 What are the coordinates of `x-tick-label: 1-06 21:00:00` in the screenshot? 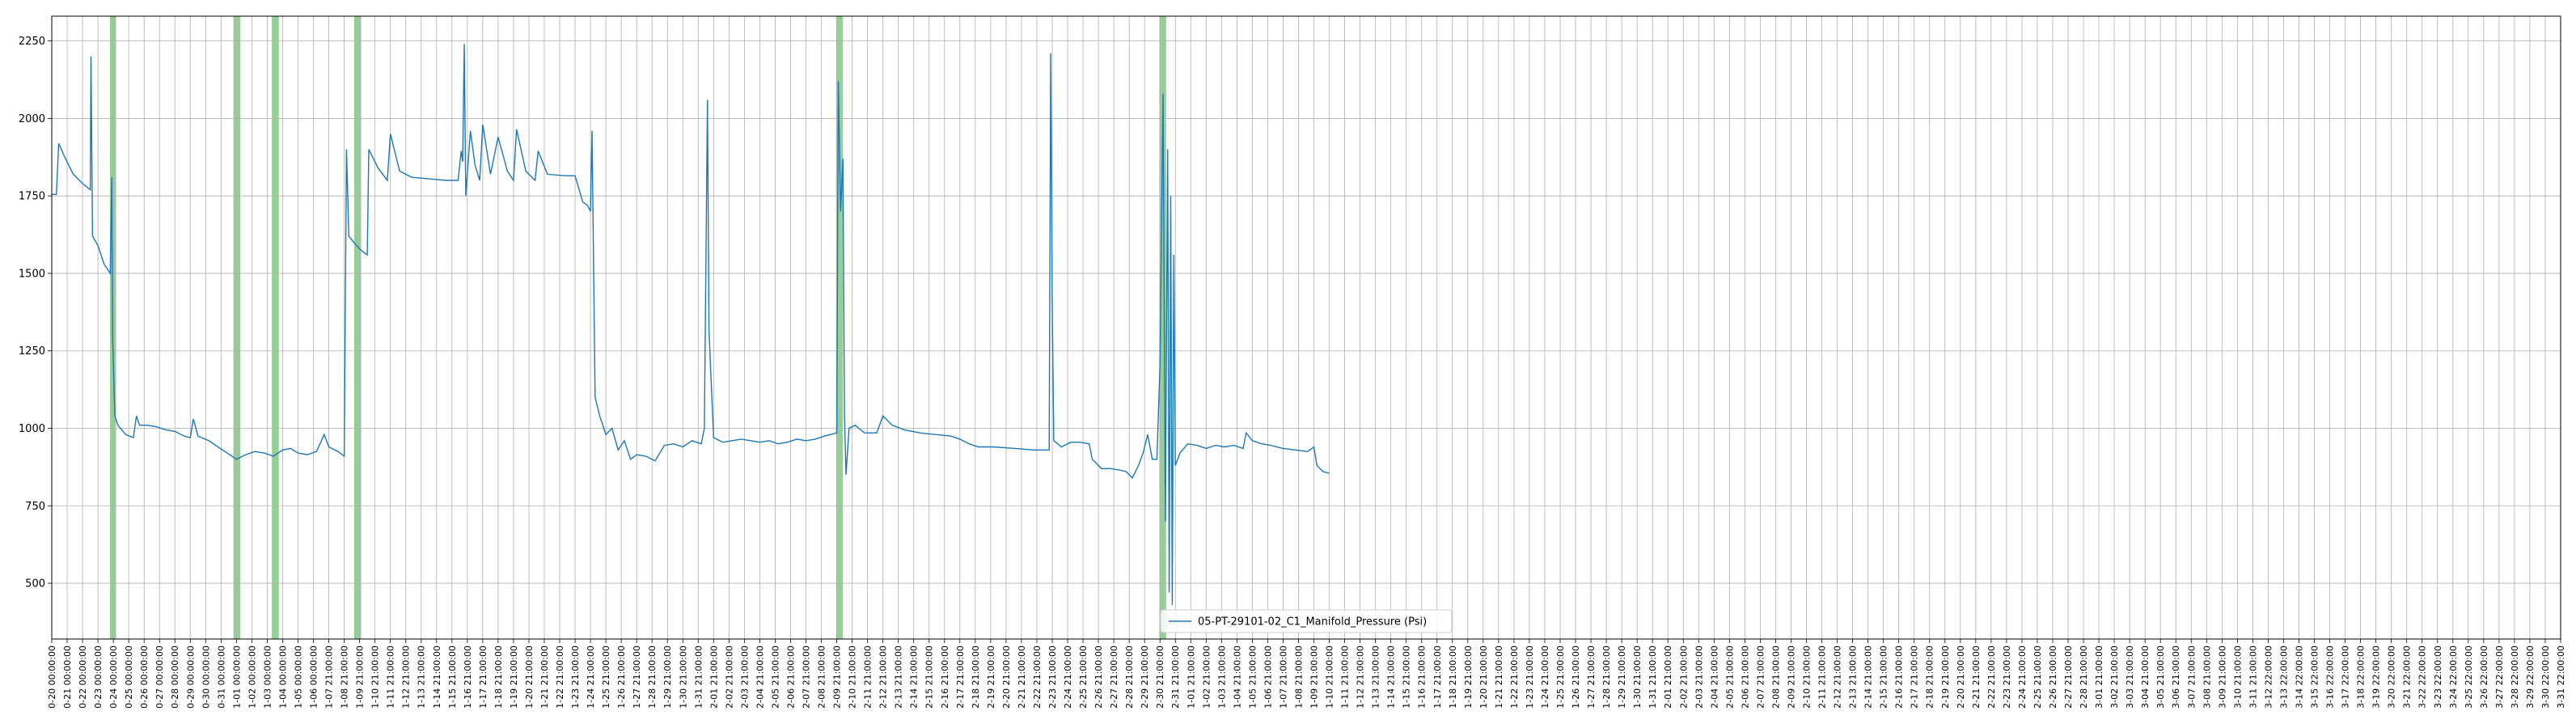 It's located at (1268, 677).